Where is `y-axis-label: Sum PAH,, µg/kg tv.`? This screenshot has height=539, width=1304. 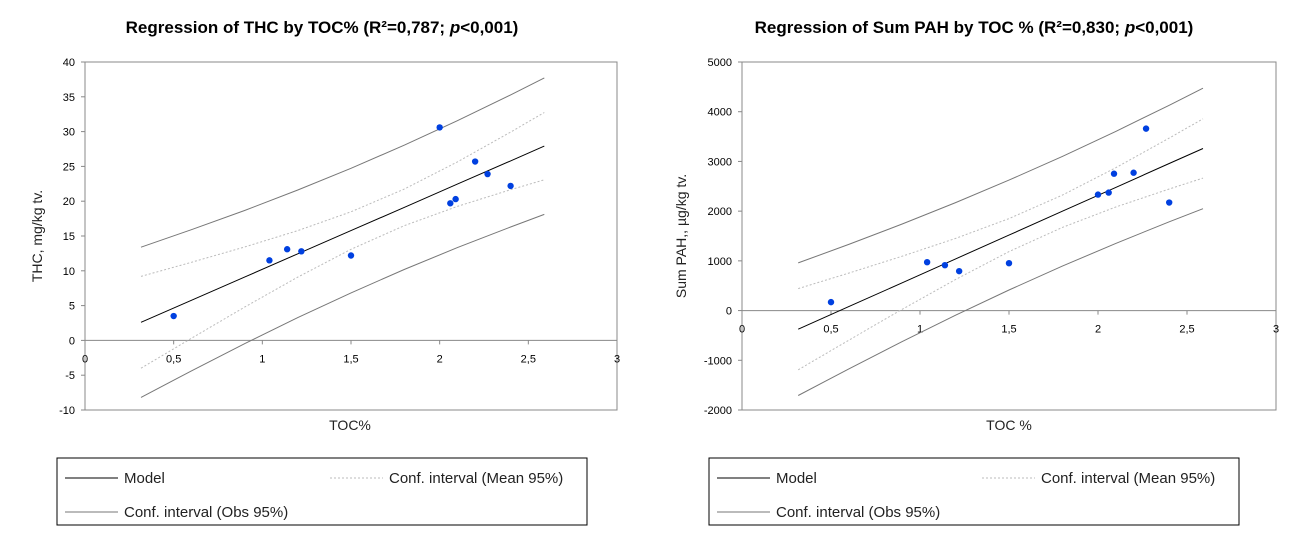 y-axis-label: Sum PAH,, µg/kg tv. is located at coordinates (681, 236).